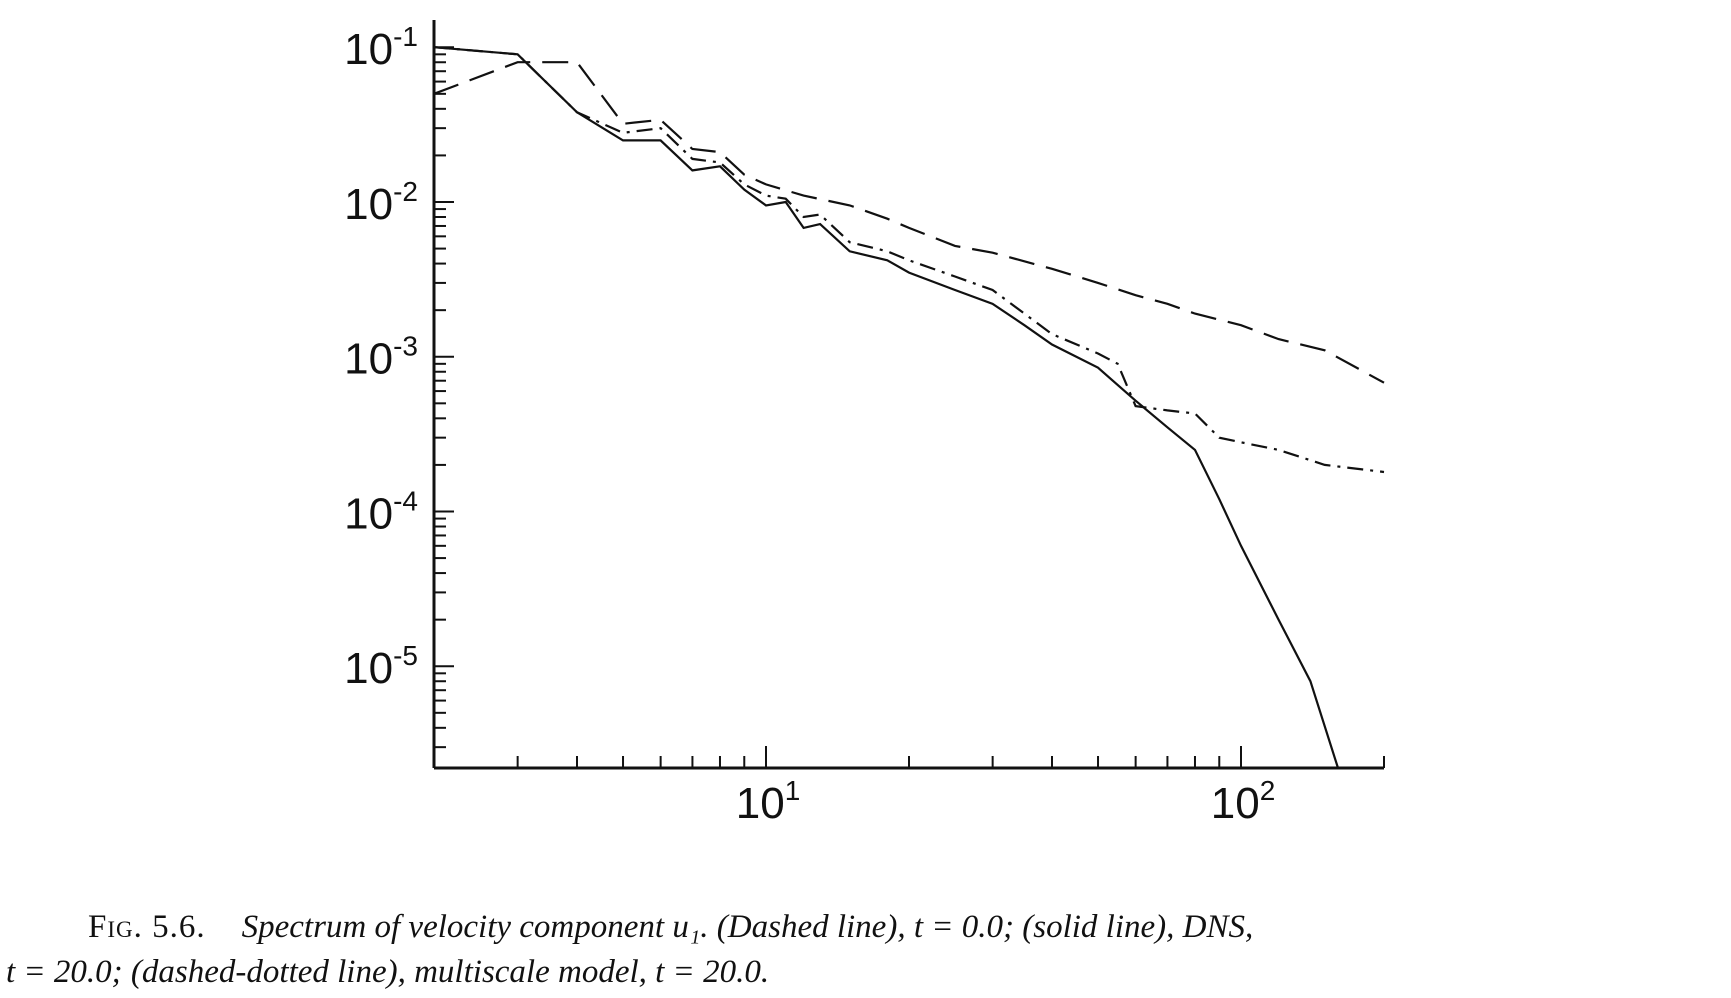 This screenshot has height=998, width=1731. What do you see at coordinates (381, 511) in the screenshot?
I see `y-tick-label: 10⁻⁴` at bounding box center [381, 511].